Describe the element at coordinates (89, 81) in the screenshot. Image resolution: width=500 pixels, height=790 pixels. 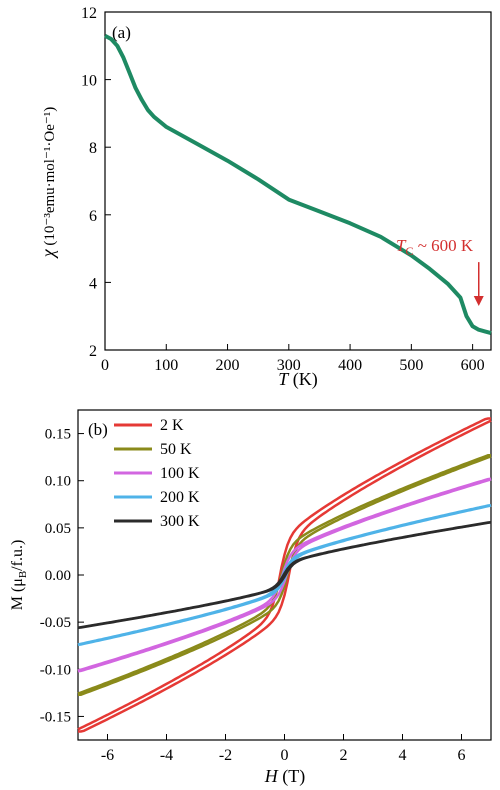
I see `y-tick-label: 10` at that location.